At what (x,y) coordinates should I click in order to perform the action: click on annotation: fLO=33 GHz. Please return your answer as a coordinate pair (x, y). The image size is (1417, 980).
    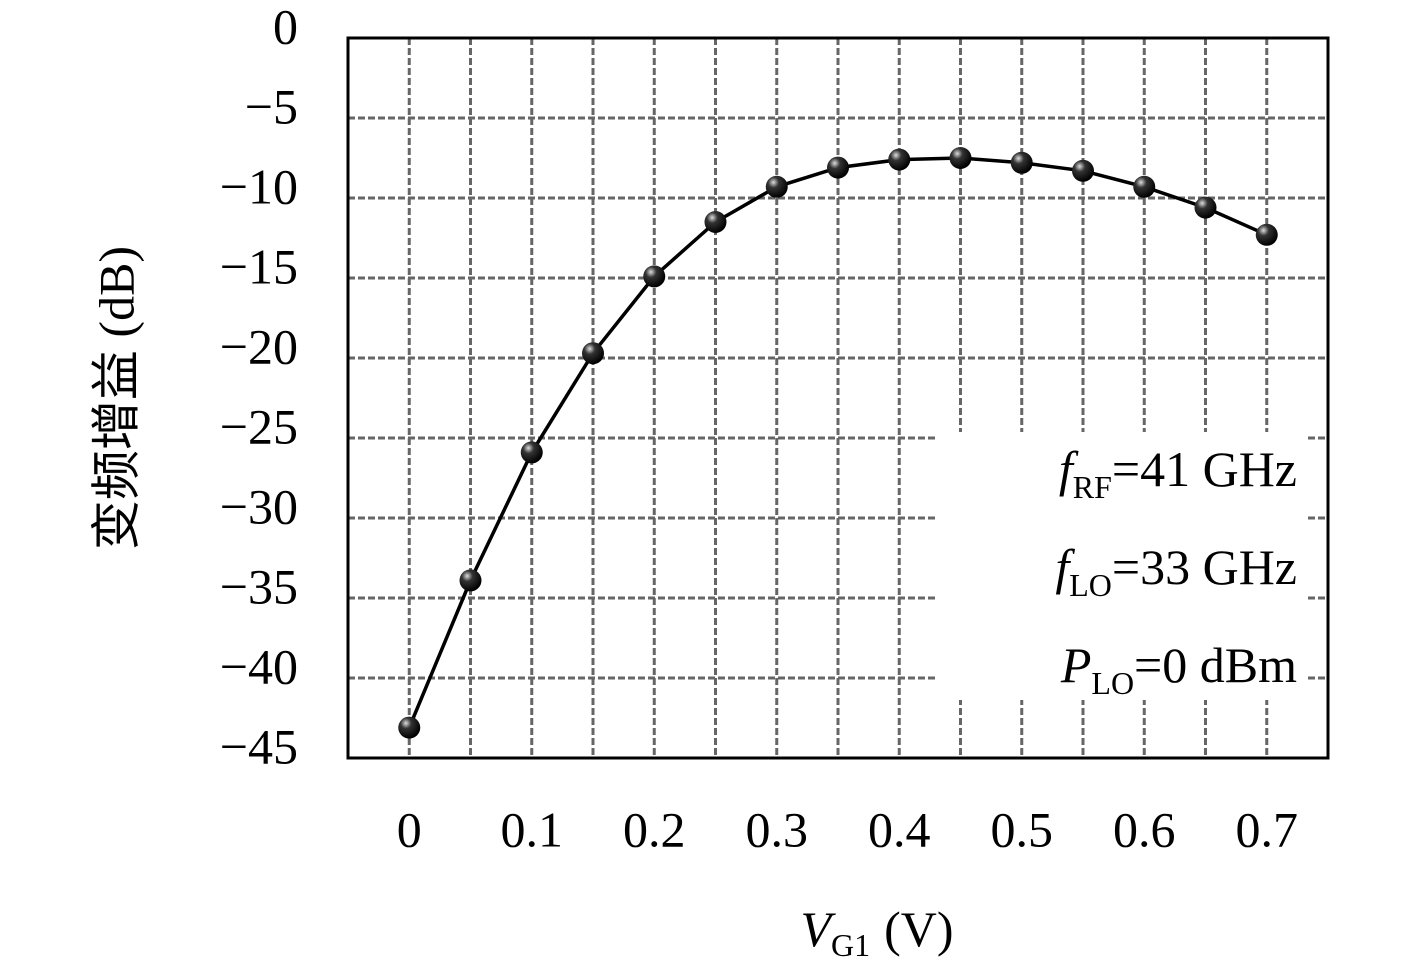
    Looking at the image, I should click on (1176, 571).